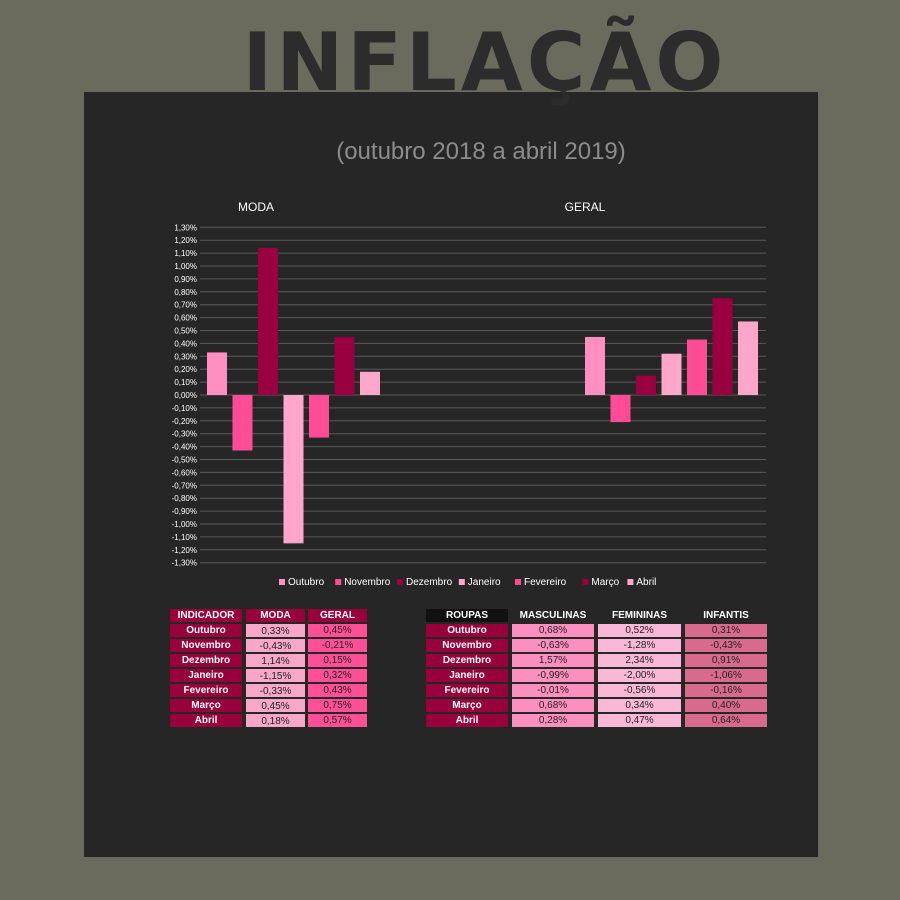 Image resolution: width=900 pixels, height=900 pixels. I want to click on table-cell: 0,47%, so click(639, 720).